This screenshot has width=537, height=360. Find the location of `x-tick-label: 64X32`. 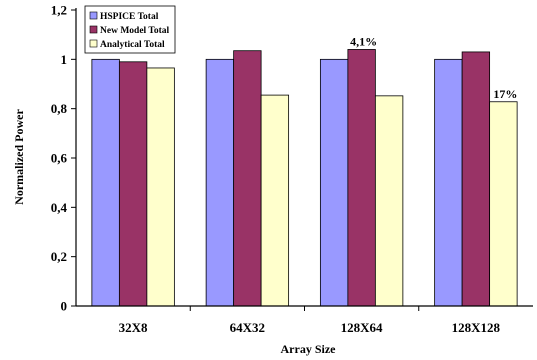

x-tick-label: 64X32 is located at coordinates (247, 327).